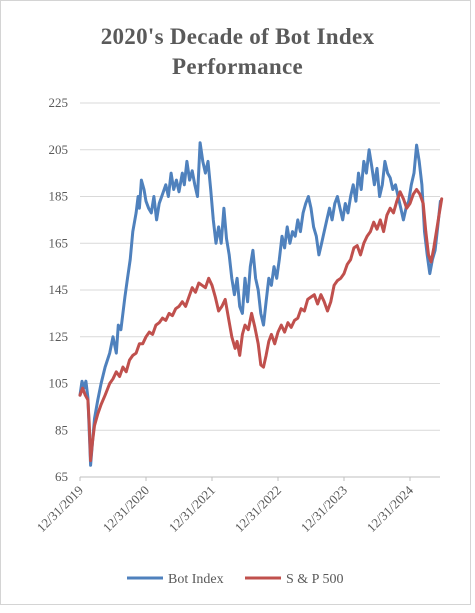  What do you see at coordinates (59, 149) in the screenshot?
I see `y-tick-label-205: 205` at bounding box center [59, 149].